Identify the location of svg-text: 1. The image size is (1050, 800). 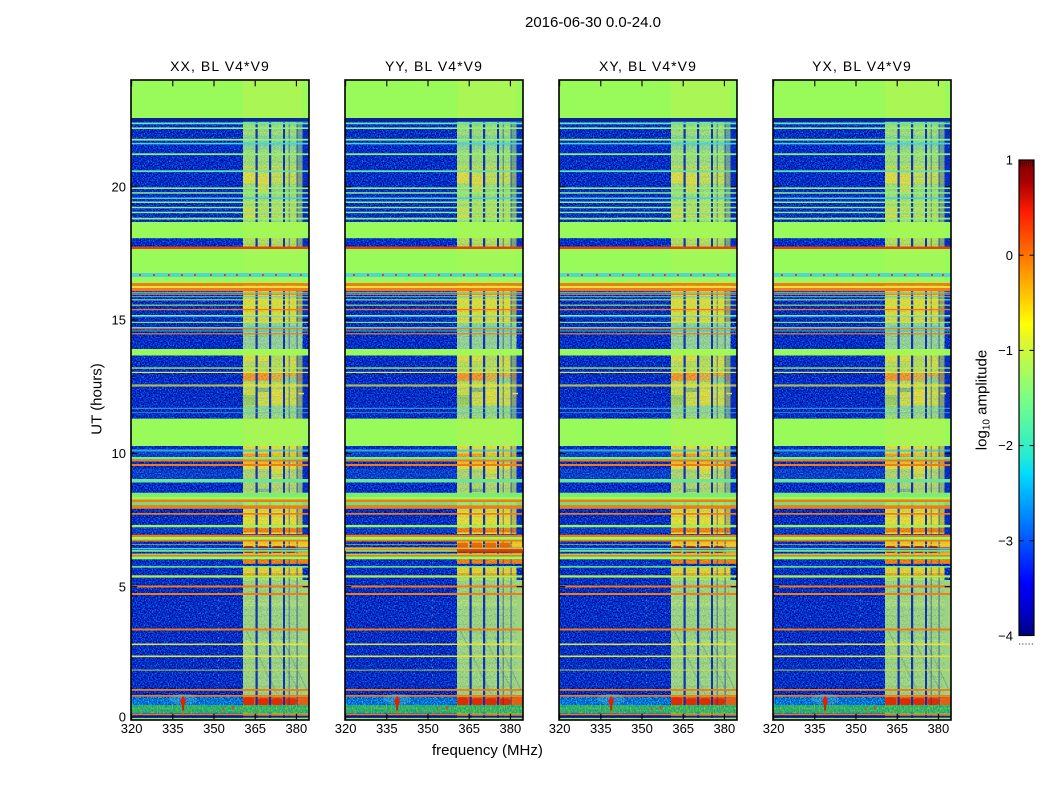
(1009, 160).